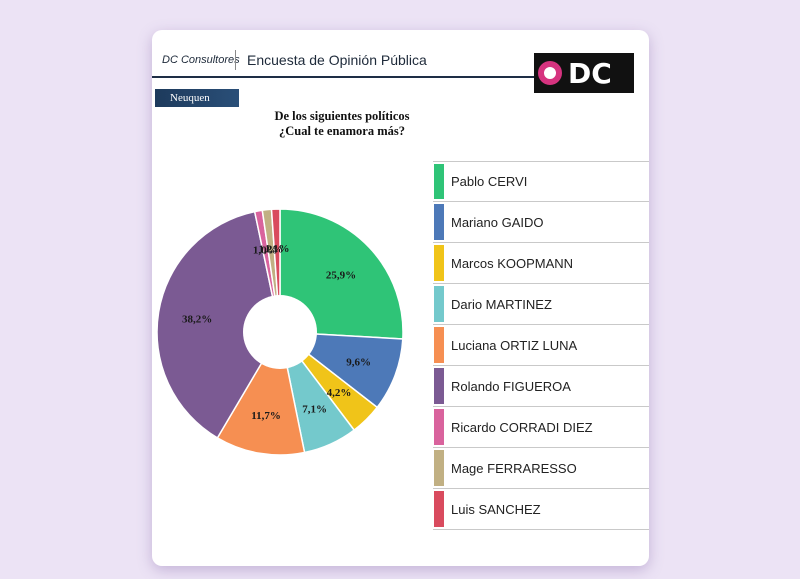  I want to click on logo-text: DC, so click(590, 73).